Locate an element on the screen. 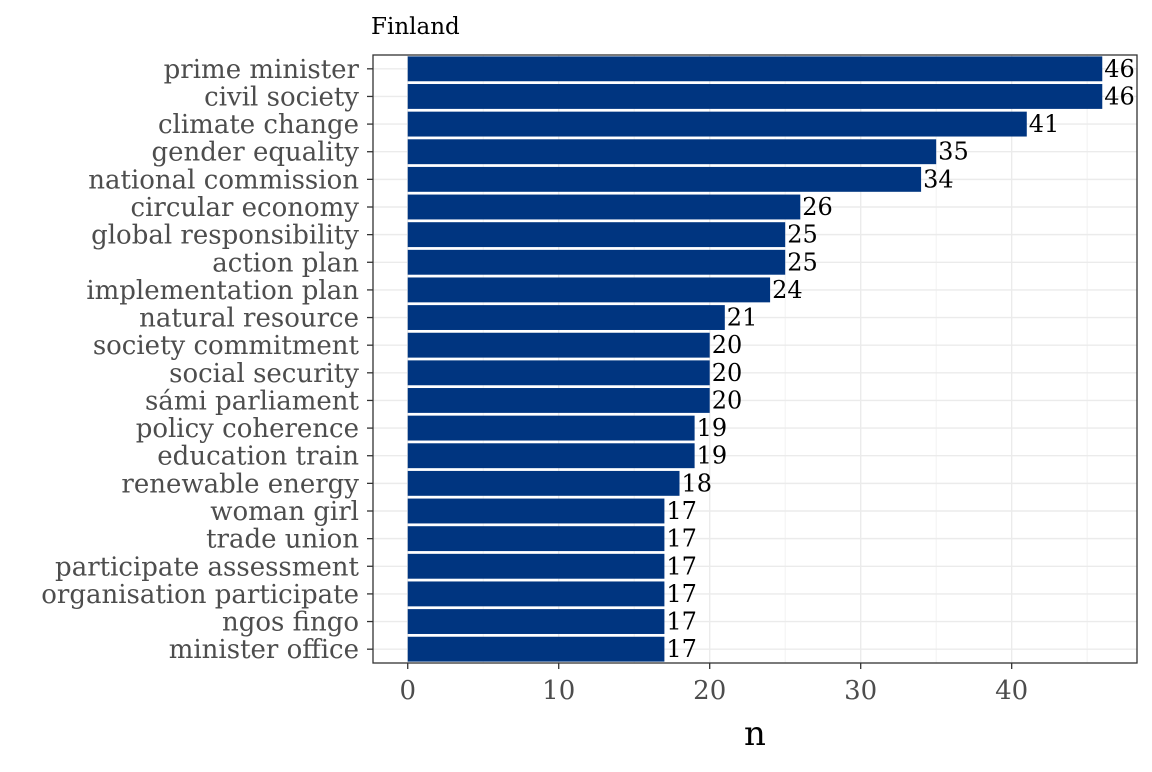 This screenshot has height=772, width=1152. data-label: 24 is located at coordinates (787, 290).